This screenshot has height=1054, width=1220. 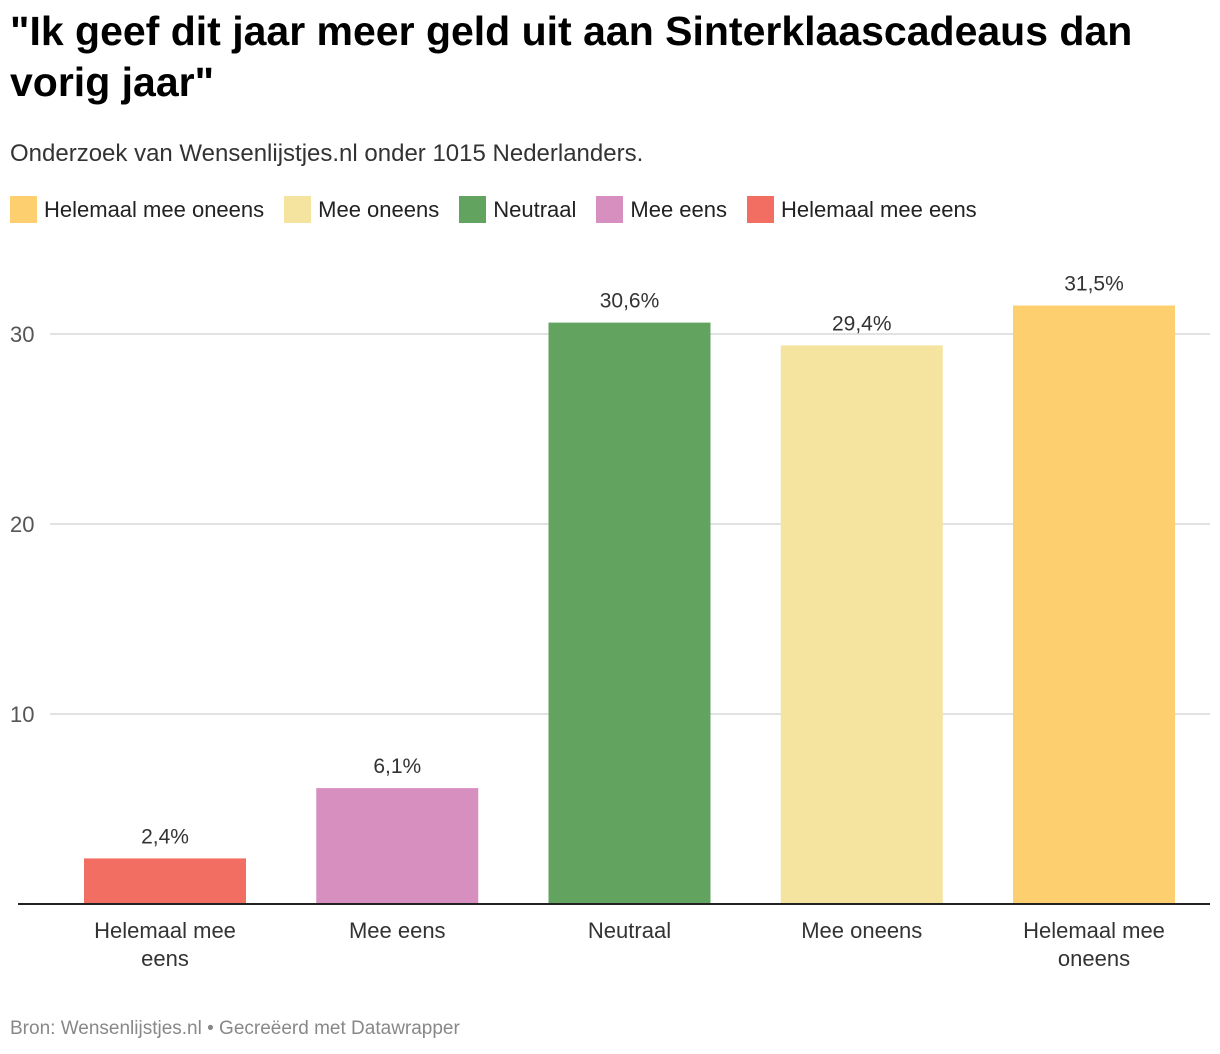 What do you see at coordinates (165, 958) in the screenshot?
I see `x-tick-label: eens` at bounding box center [165, 958].